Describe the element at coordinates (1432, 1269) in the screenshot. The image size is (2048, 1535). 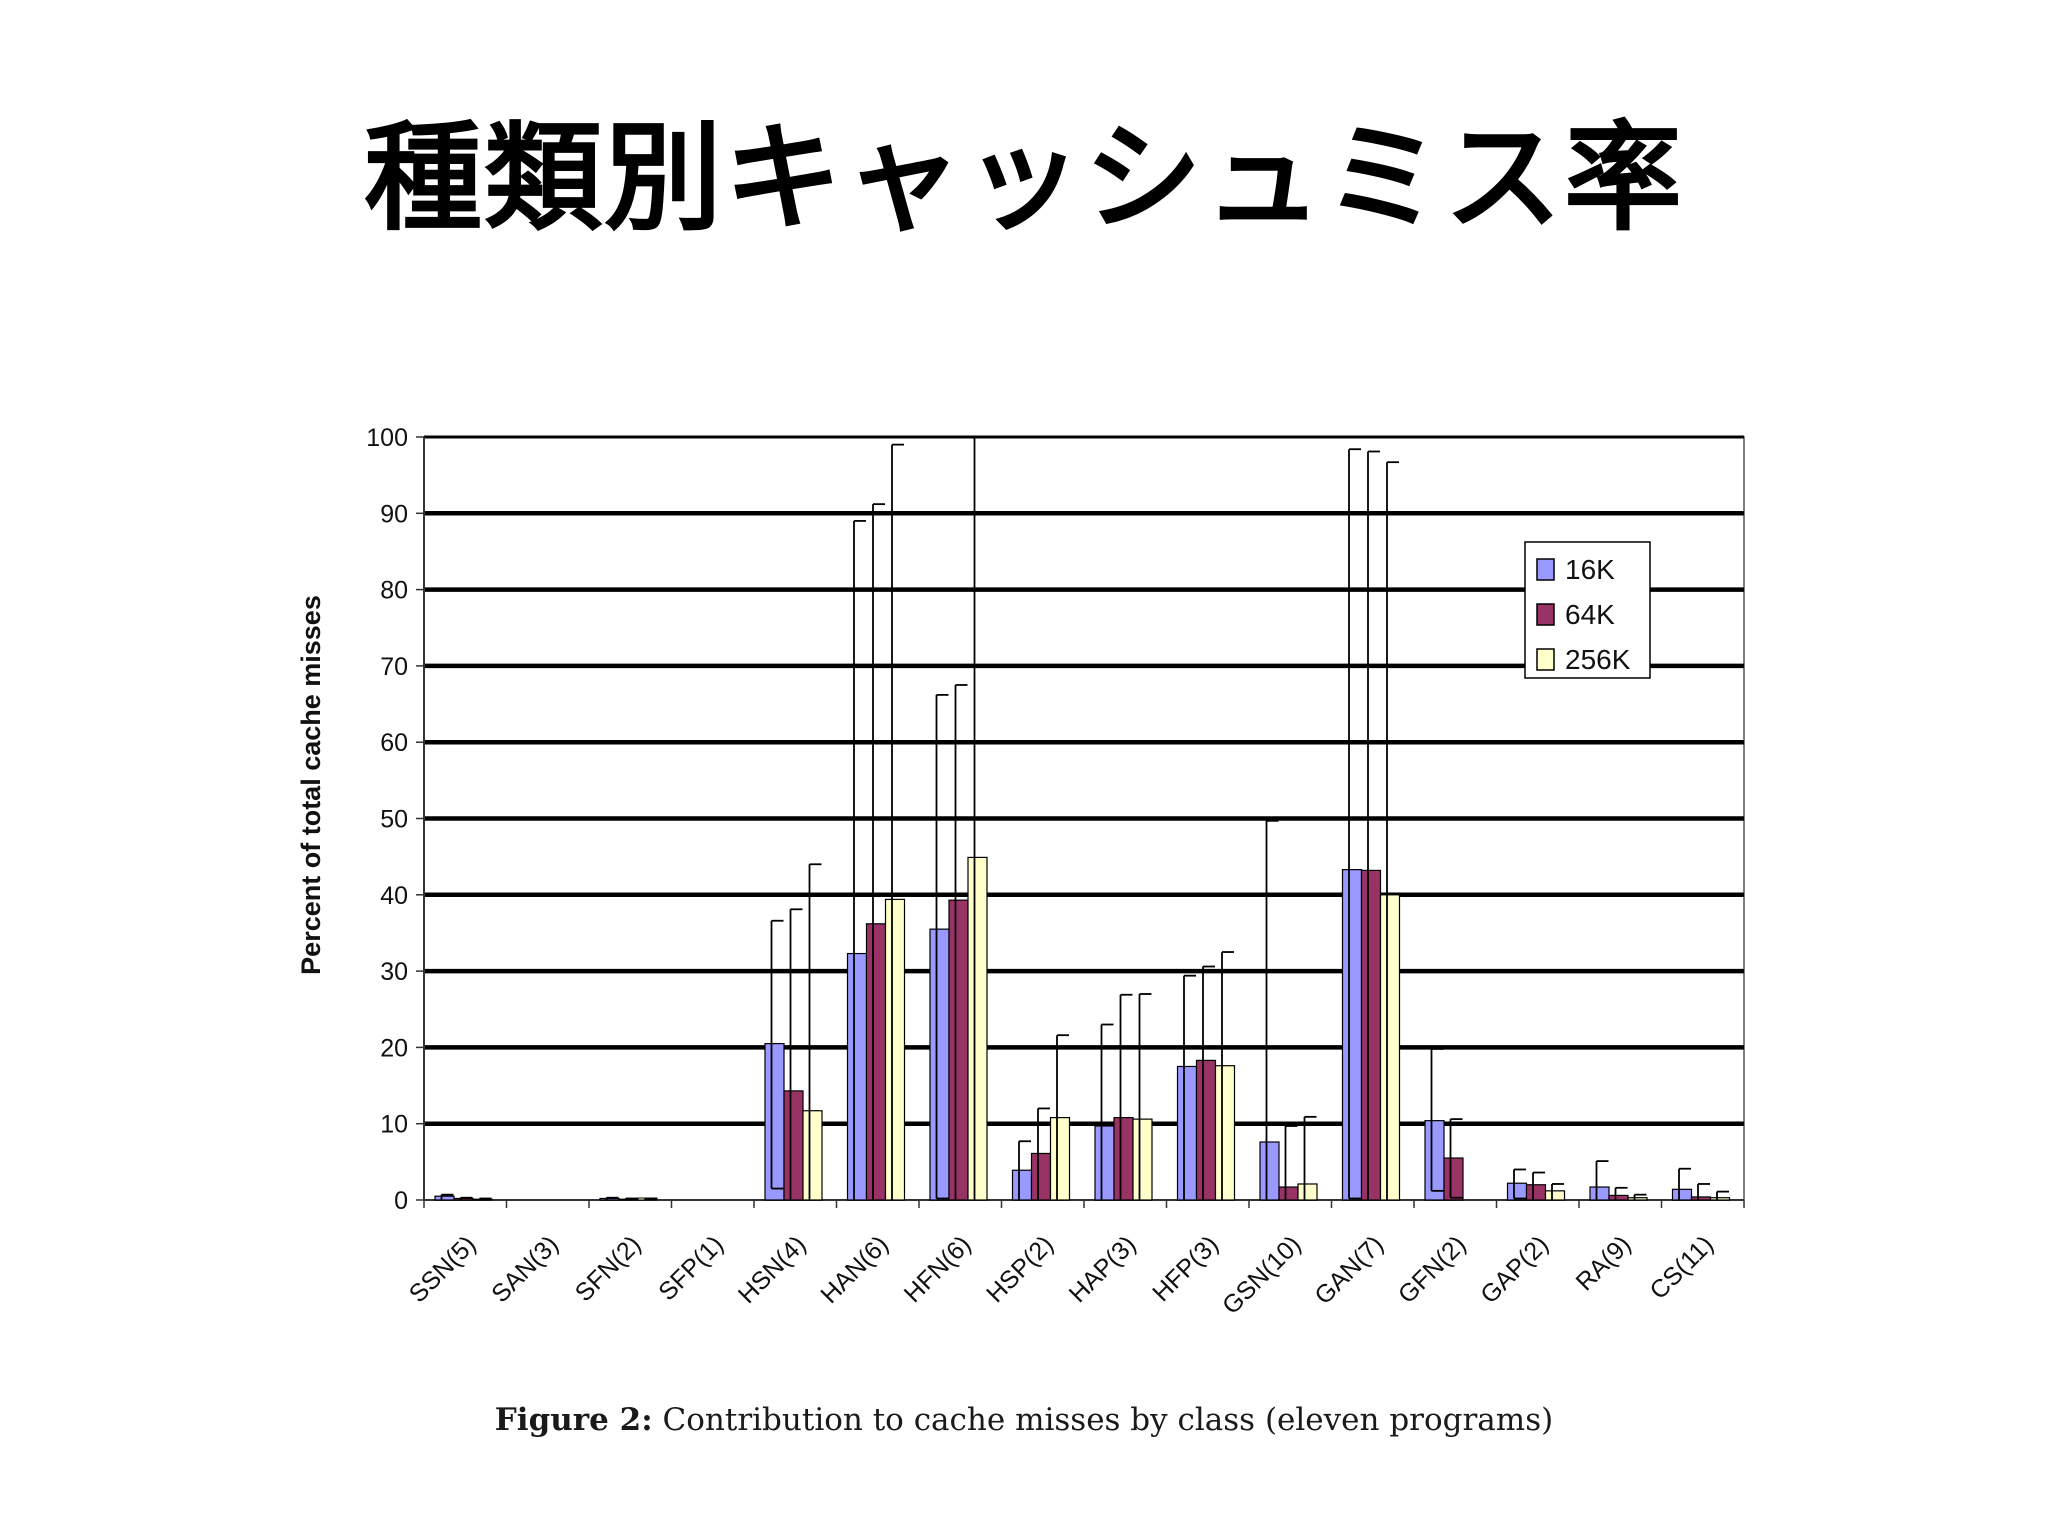
I see `x-tick-label: GFN(2)` at that location.